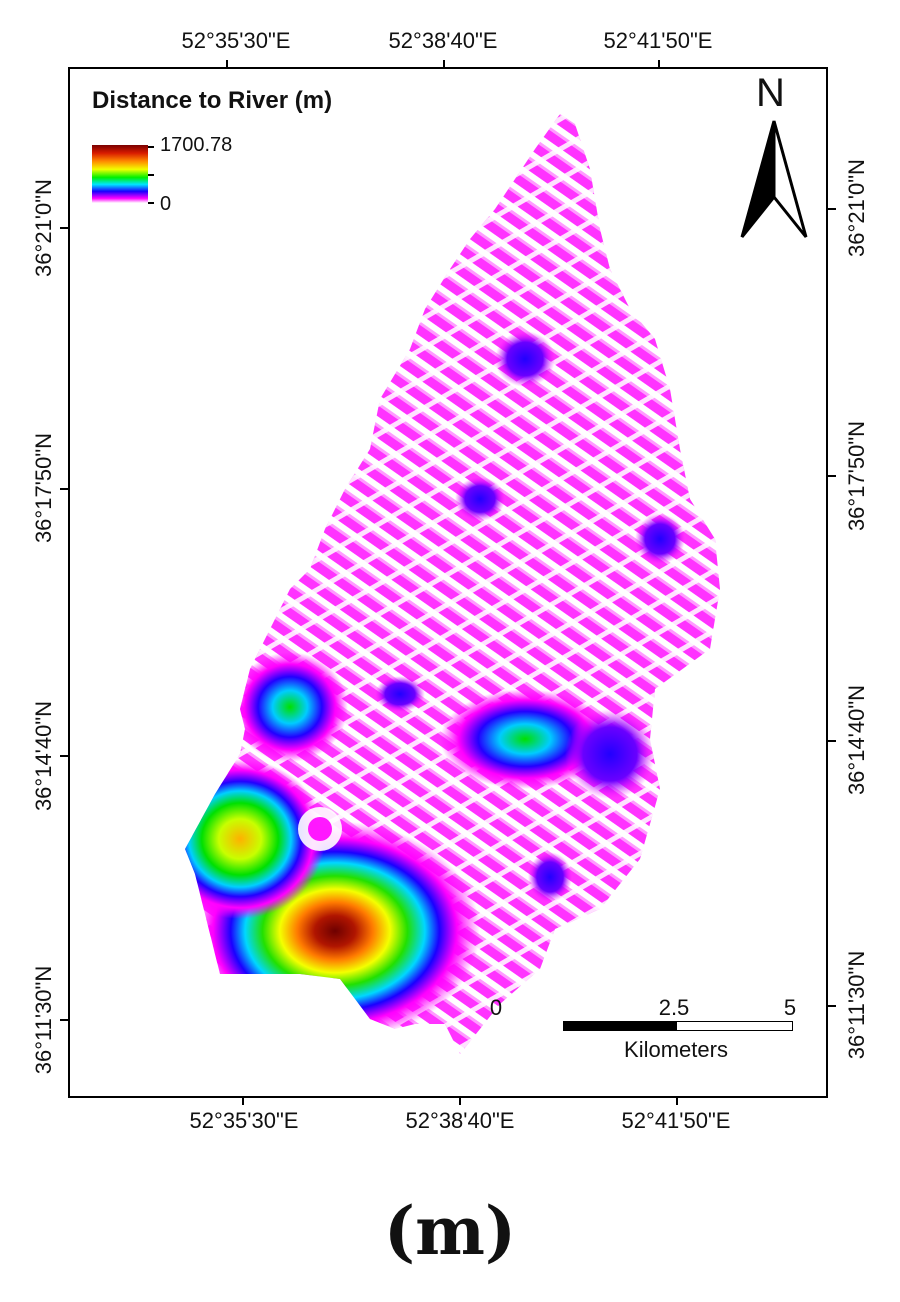  Describe the element at coordinates (212, 100) in the screenshot. I see `legend-title: Distance to River (m)` at that location.